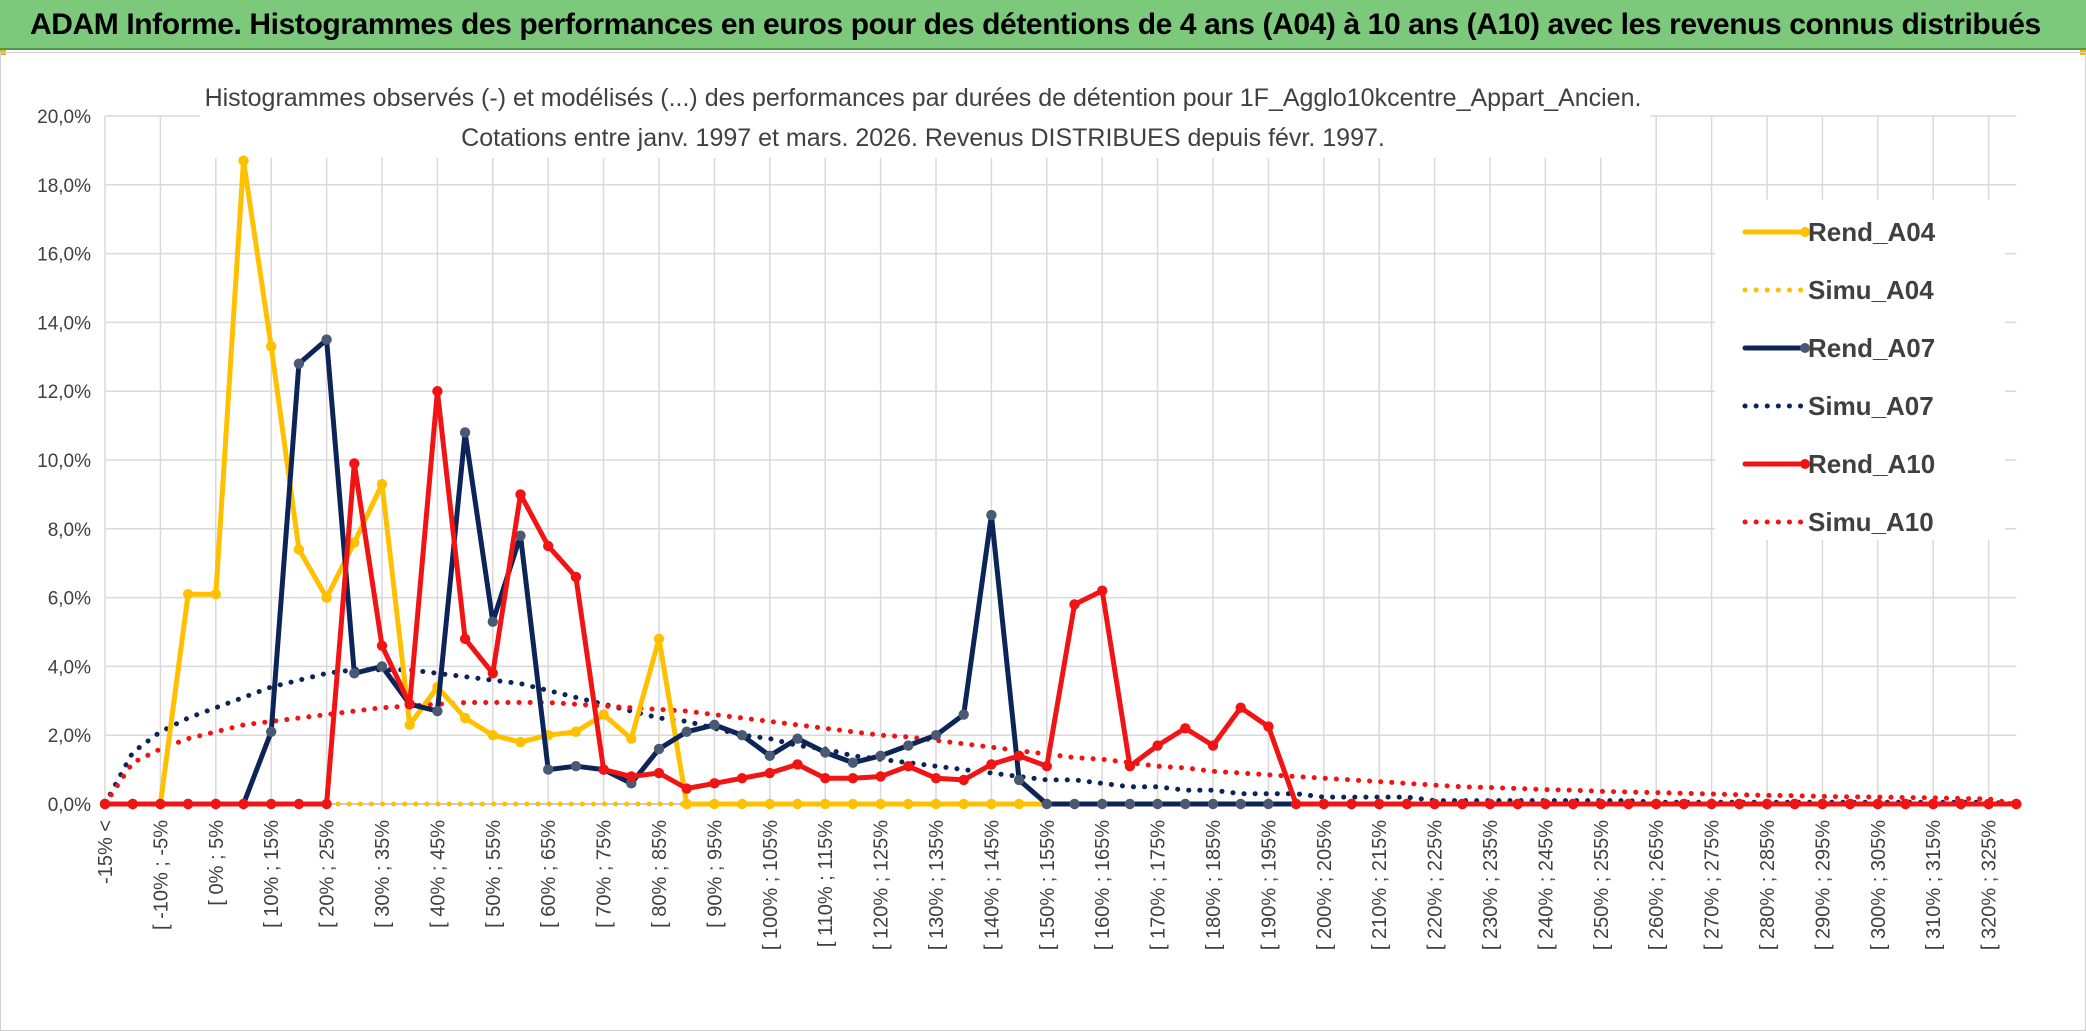 This screenshot has height=1031, width=2086. I want to click on y-tick-label: 18,0%, so click(64, 186).